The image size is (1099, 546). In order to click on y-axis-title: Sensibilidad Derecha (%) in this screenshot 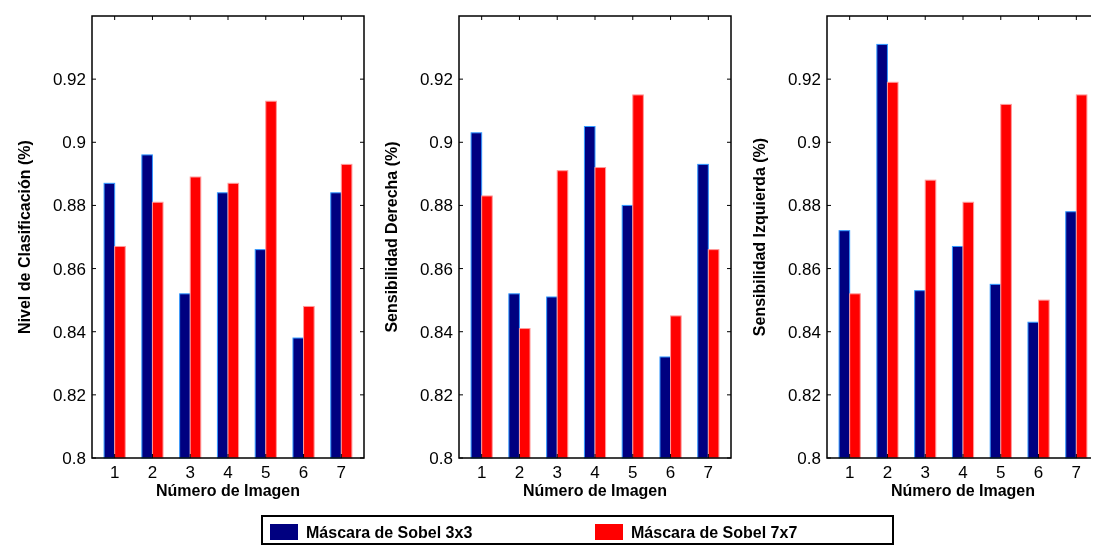, I will do `click(391, 237)`.